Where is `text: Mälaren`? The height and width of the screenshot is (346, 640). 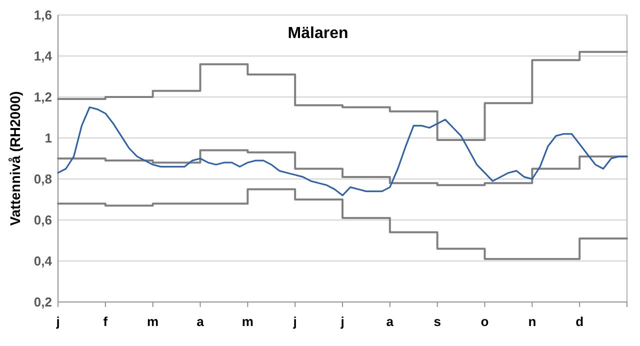
text: Mälaren is located at coordinates (318, 33).